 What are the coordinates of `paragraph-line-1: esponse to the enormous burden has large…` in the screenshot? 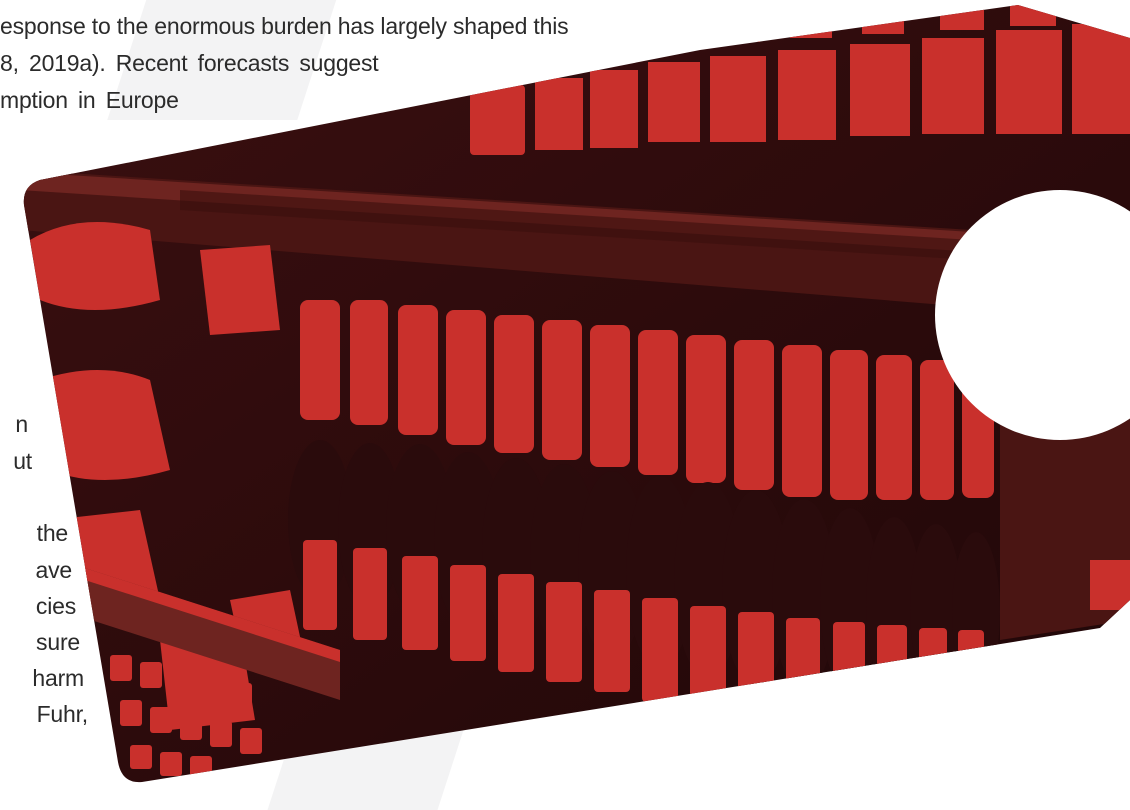 It's located at (284, 26).